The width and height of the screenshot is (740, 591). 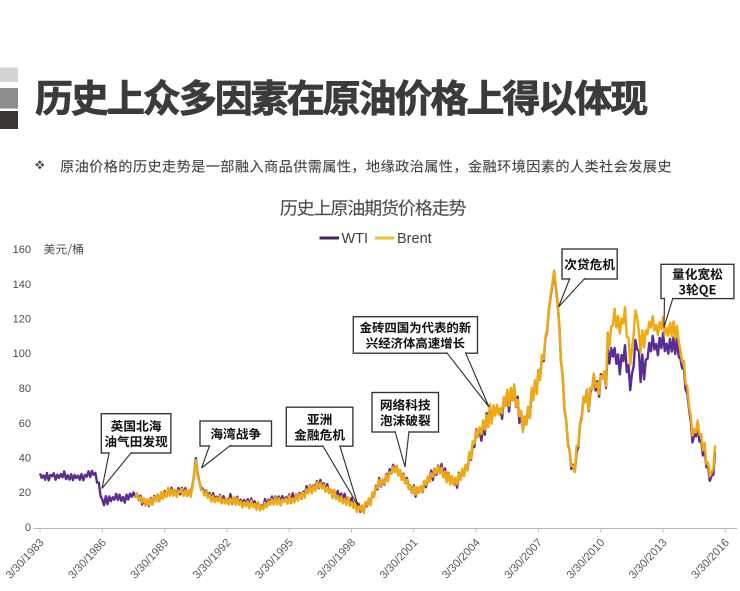 What do you see at coordinates (22, 354) in the screenshot?
I see `svg-text: 100` at bounding box center [22, 354].